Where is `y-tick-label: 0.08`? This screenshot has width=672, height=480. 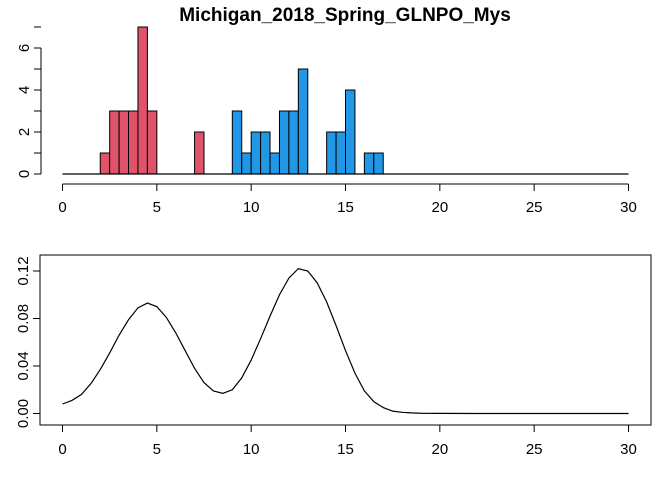
y-tick-label: 0.08 is located at coordinates (23, 318).